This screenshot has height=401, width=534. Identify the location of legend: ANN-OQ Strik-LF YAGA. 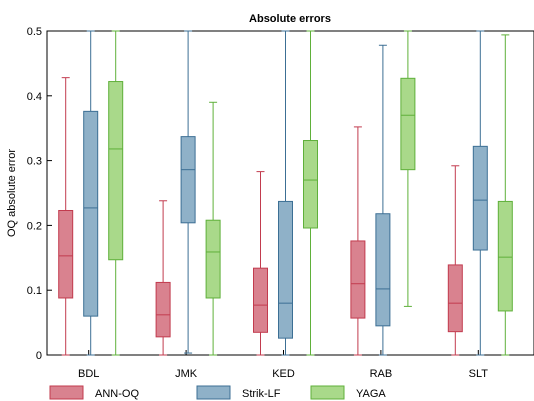
(217, 392).